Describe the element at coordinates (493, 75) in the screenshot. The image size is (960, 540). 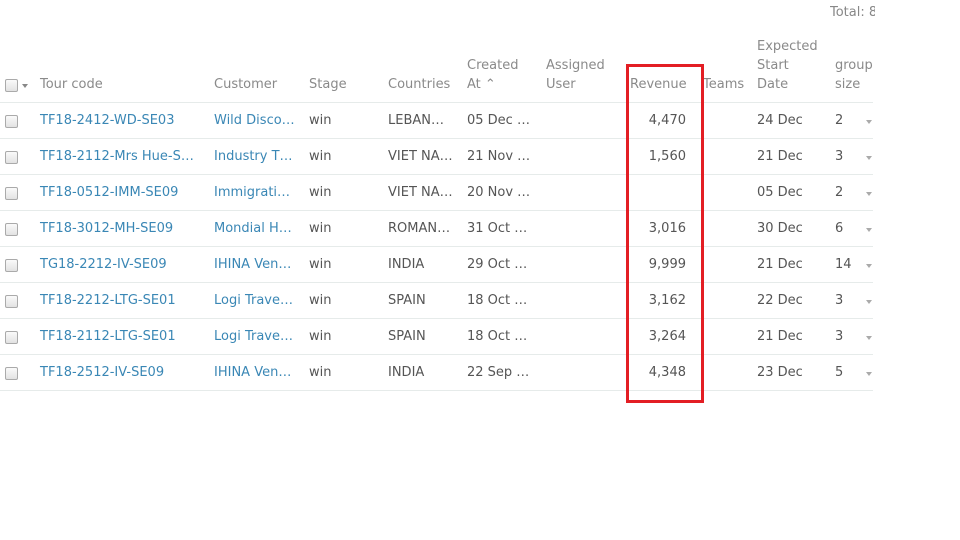
I see `header-created-at-label: Created At` at that location.